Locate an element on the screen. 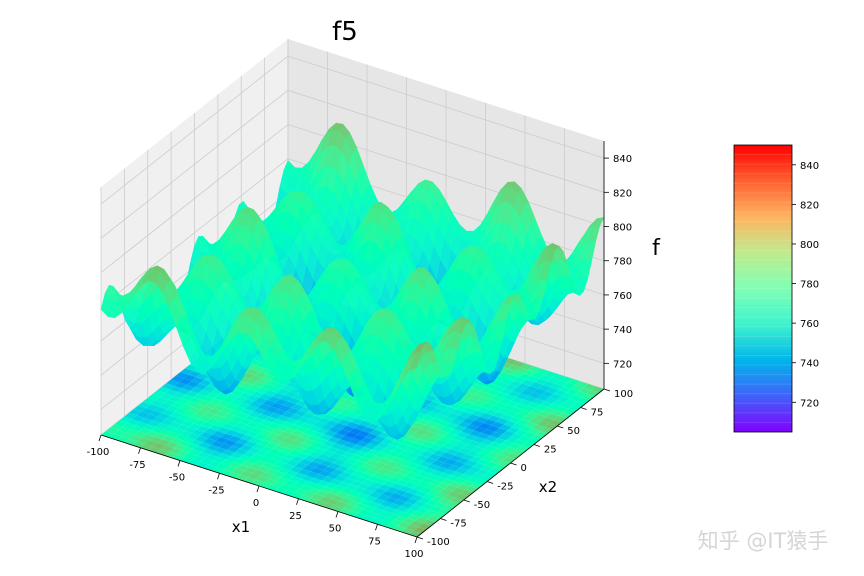 The width and height of the screenshot is (864, 576). y-tick-label: -50 is located at coordinates (482, 505).